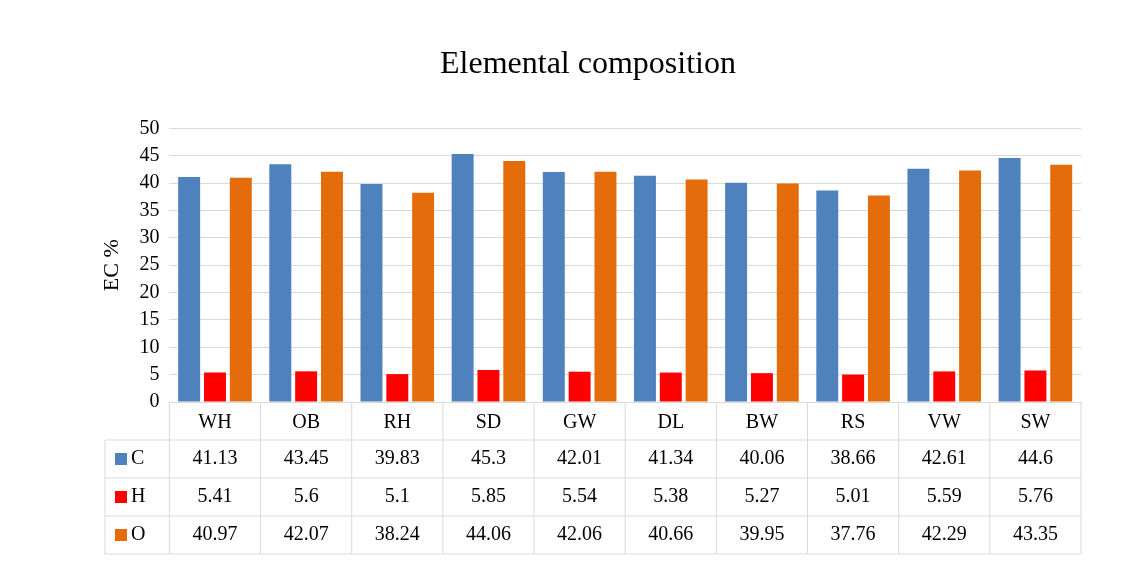 This screenshot has width=1126, height=566. What do you see at coordinates (149, 345) in the screenshot?
I see `y-tick-label: 10` at bounding box center [149, 345].